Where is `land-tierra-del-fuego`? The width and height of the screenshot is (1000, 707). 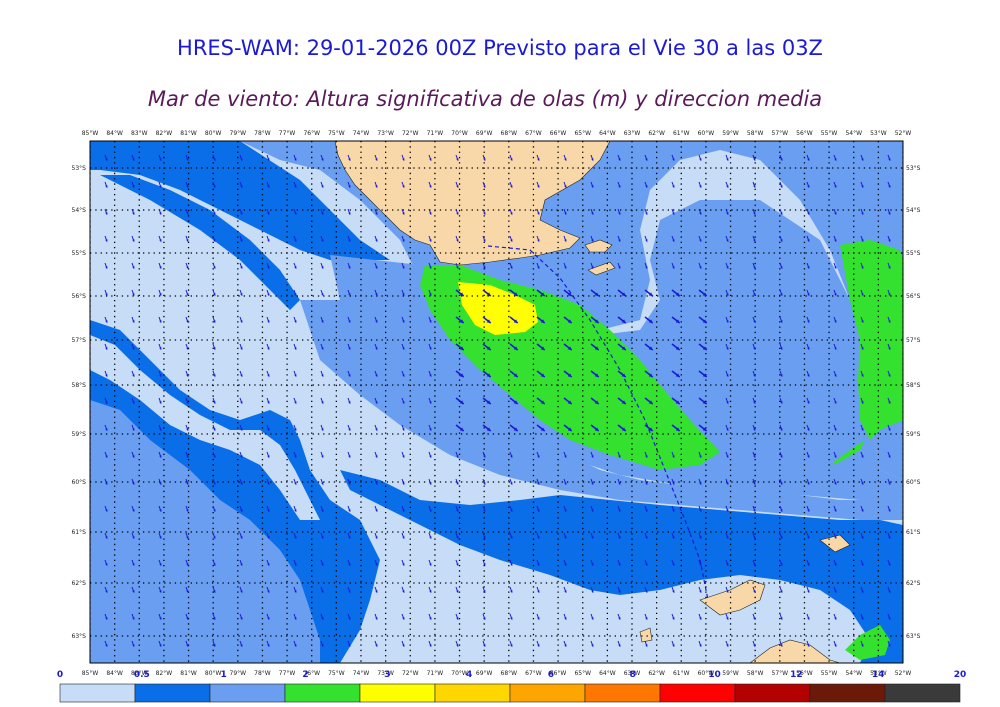
land-tierra-del-fuego is located at coordinates (472, 203).